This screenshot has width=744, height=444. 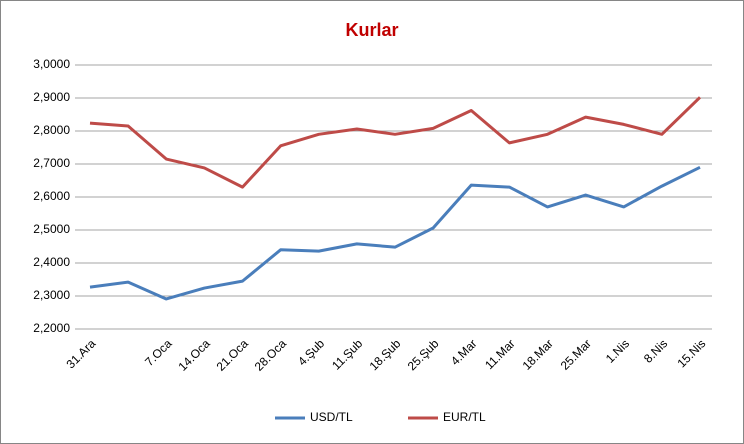 I want to click on y-tick-label: 2,2000, so click(x=51, y=328).